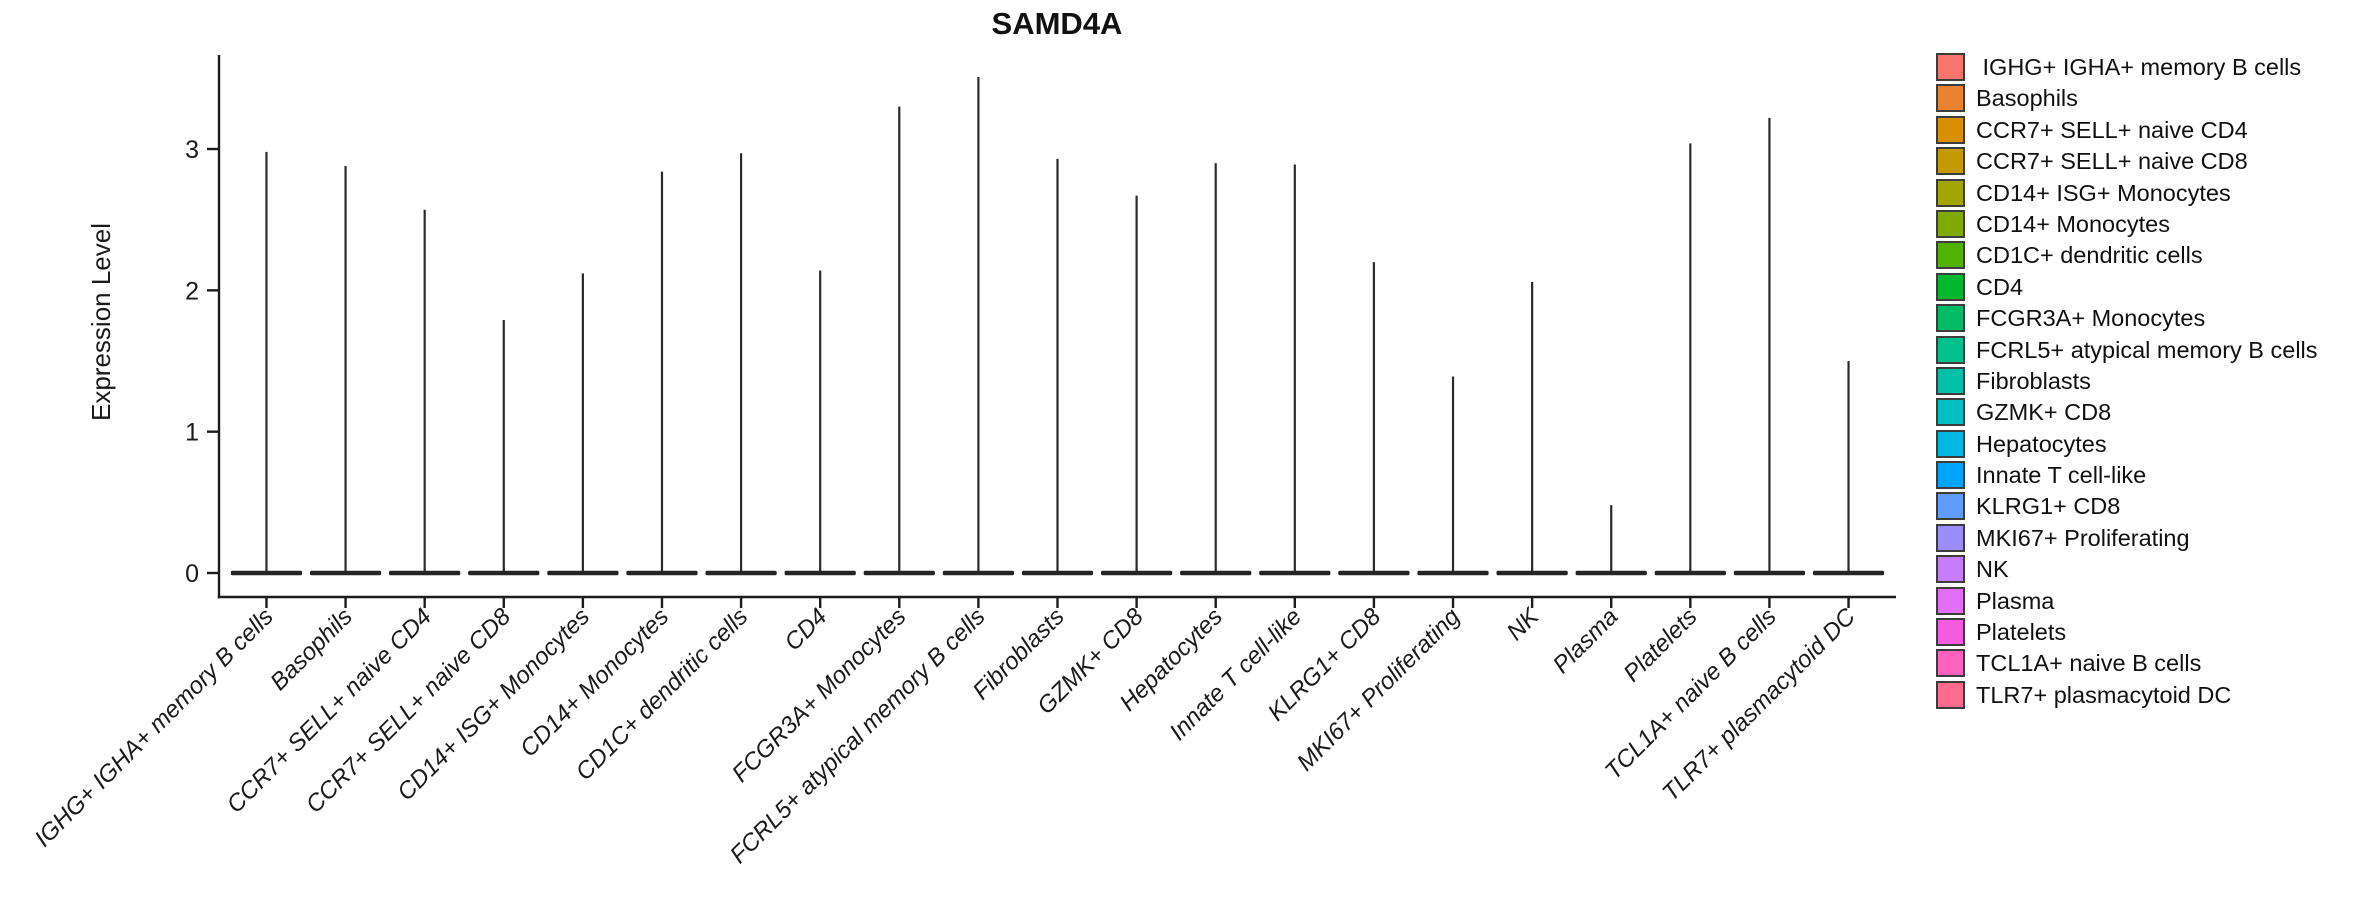 The height and width of the screenshot is (900, 2362). What do you see at coordinates (2015, 600) in the screenshot?
I see `legend-label: Plasma` at bounding box center [2015, 600].